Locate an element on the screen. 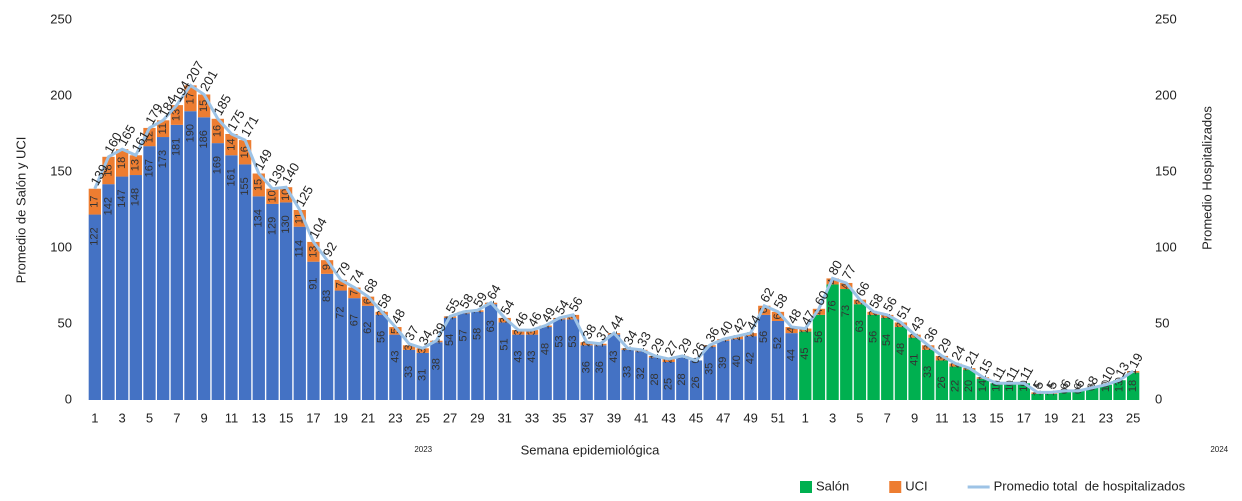 This screenshot has width=1242, height=501. salon-label: 28 is located at coordinates (655, 379).